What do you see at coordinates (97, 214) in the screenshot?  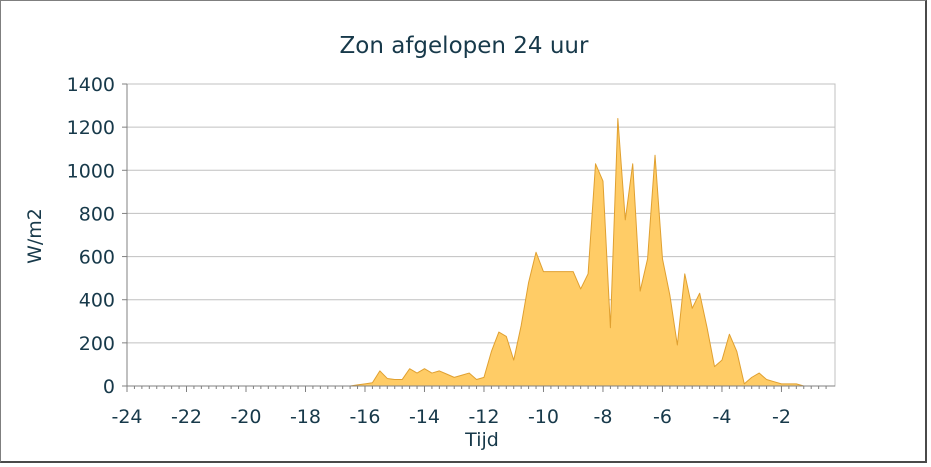 I see `y-tick-label: 800` at bounding box center [97, 214].